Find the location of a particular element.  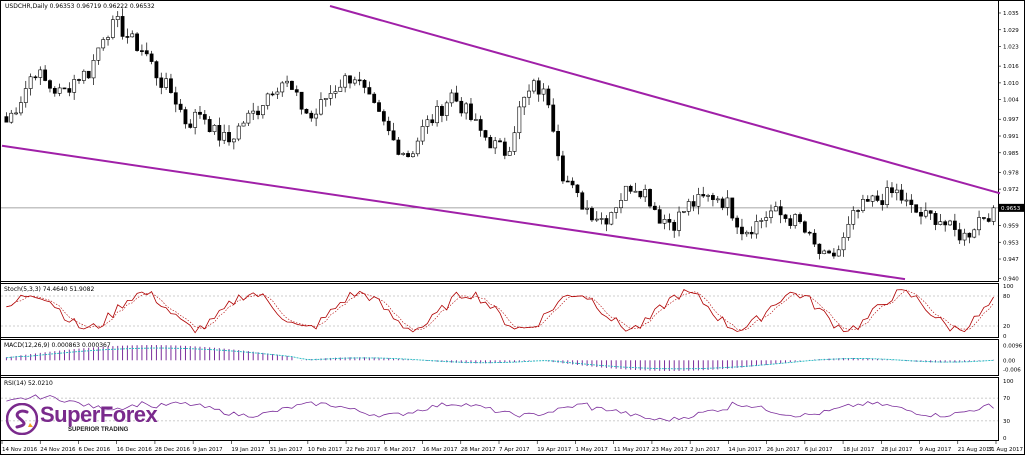

price-tick-label: 0.972 is located at coordinates (1011, 190).